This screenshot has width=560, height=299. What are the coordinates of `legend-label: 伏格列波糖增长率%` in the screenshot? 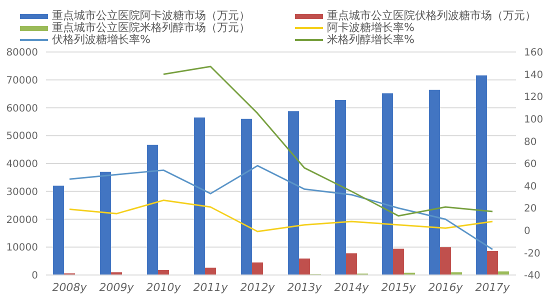 It's located at (101, 39).